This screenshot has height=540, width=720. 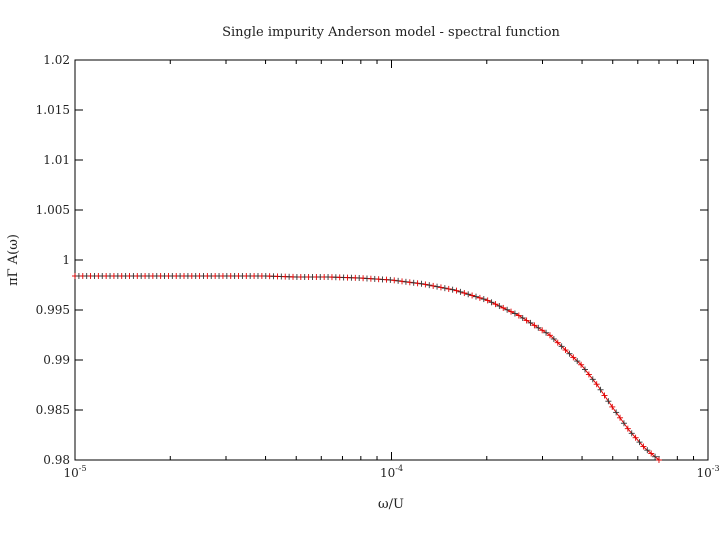 I want to click on y-axis-title: πΓ A(ω), so click(x=13, y=260).